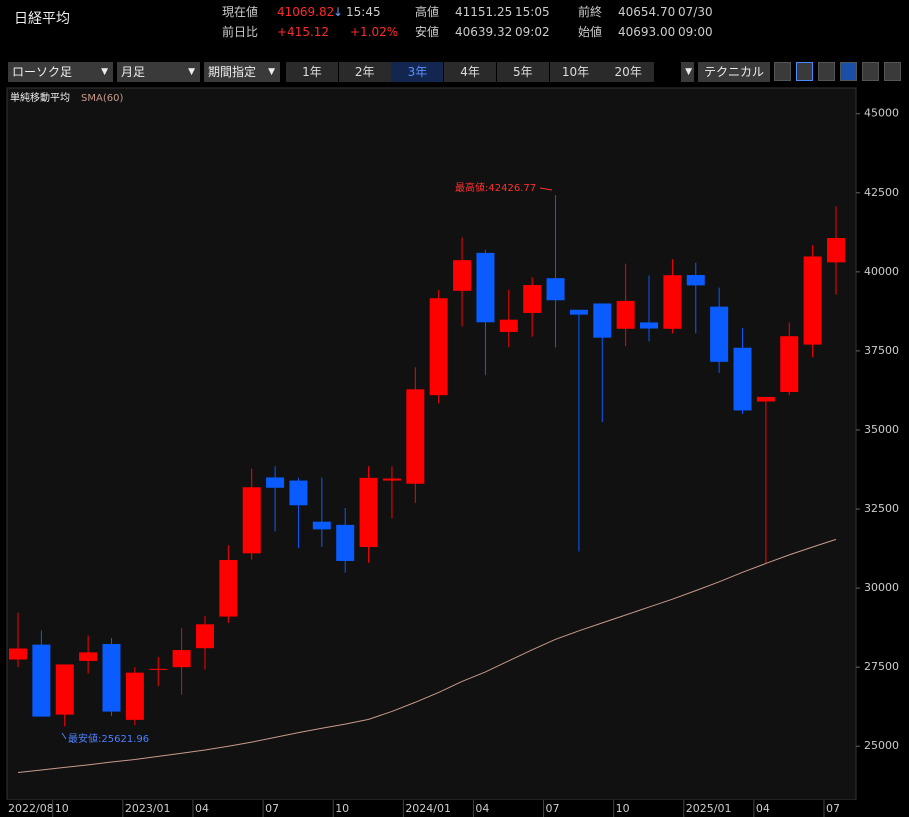 The image size is (909, 817). Describe the element at coordinates (428, 808) in the screenshot. I see `x-tick-label: 2024/01` at that location.